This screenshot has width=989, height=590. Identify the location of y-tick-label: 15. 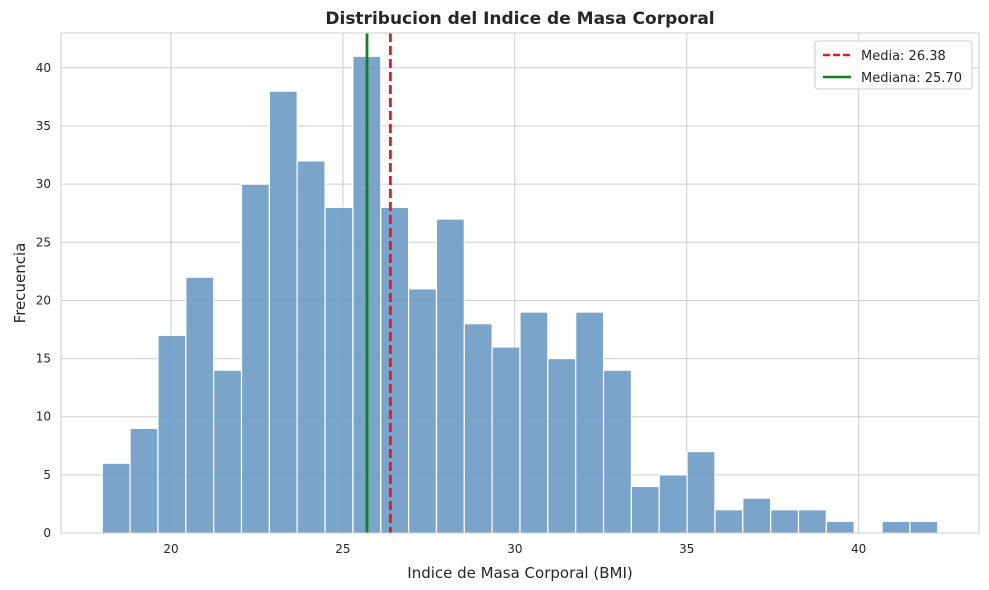
(43, 359).